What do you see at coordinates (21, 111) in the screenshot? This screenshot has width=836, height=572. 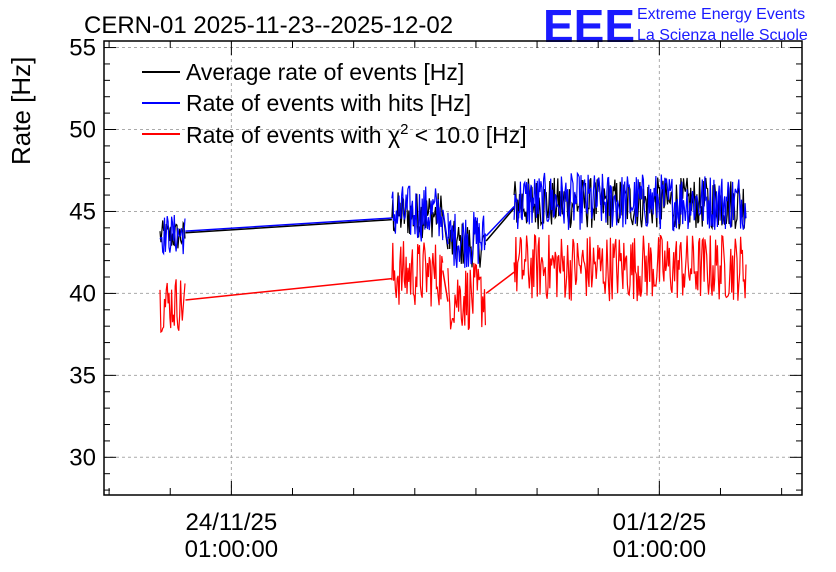 I see `y-axis-label: Rate [Hz]` at bounding box center [21, 111].